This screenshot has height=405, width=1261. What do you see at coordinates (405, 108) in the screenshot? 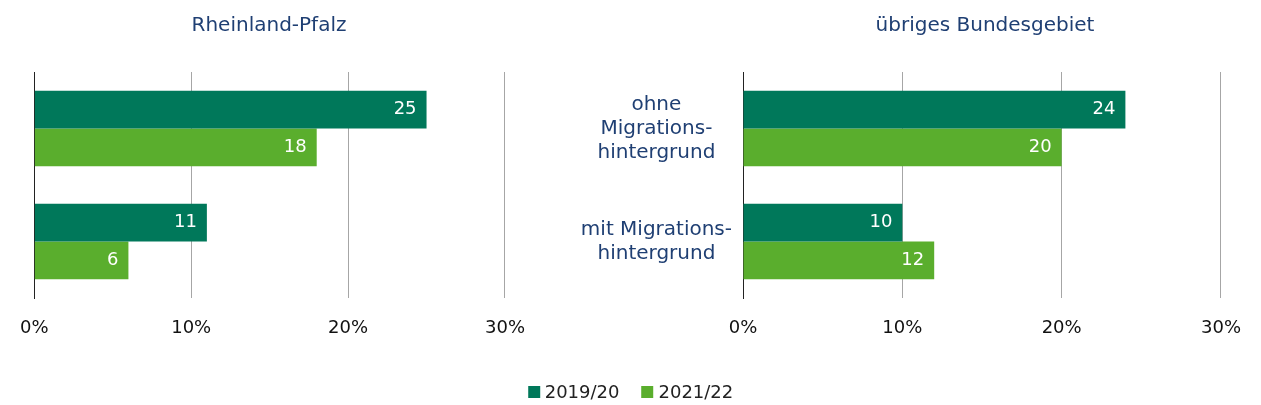
I see `data-label: 25` at bounding box center [405, 108].